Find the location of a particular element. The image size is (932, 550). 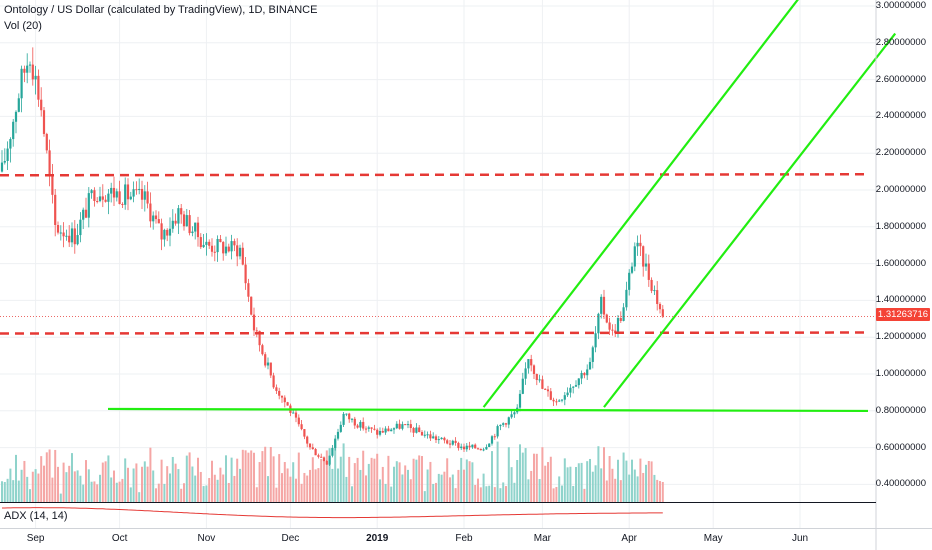

adx-line is located at coordinates (332, 513).